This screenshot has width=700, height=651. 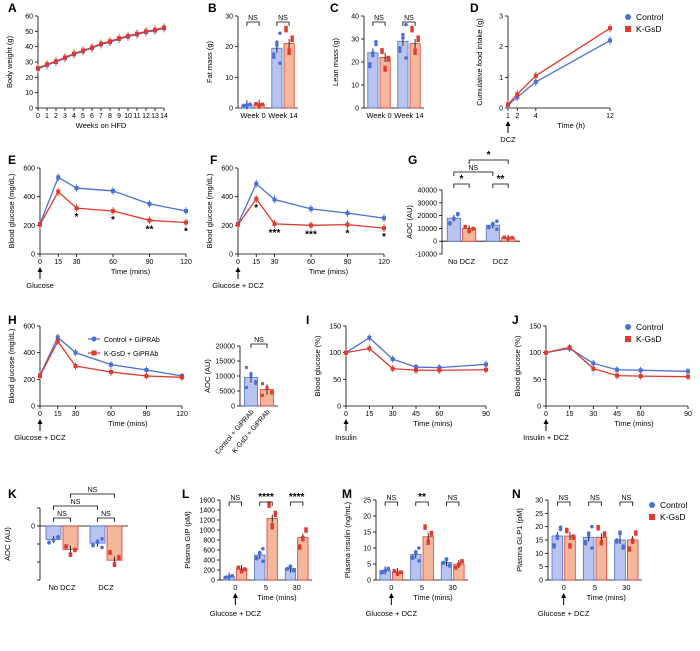 I want to click on M-y-axis-label: Plasma insulin (ng/mL), so click(x=347, y=539).